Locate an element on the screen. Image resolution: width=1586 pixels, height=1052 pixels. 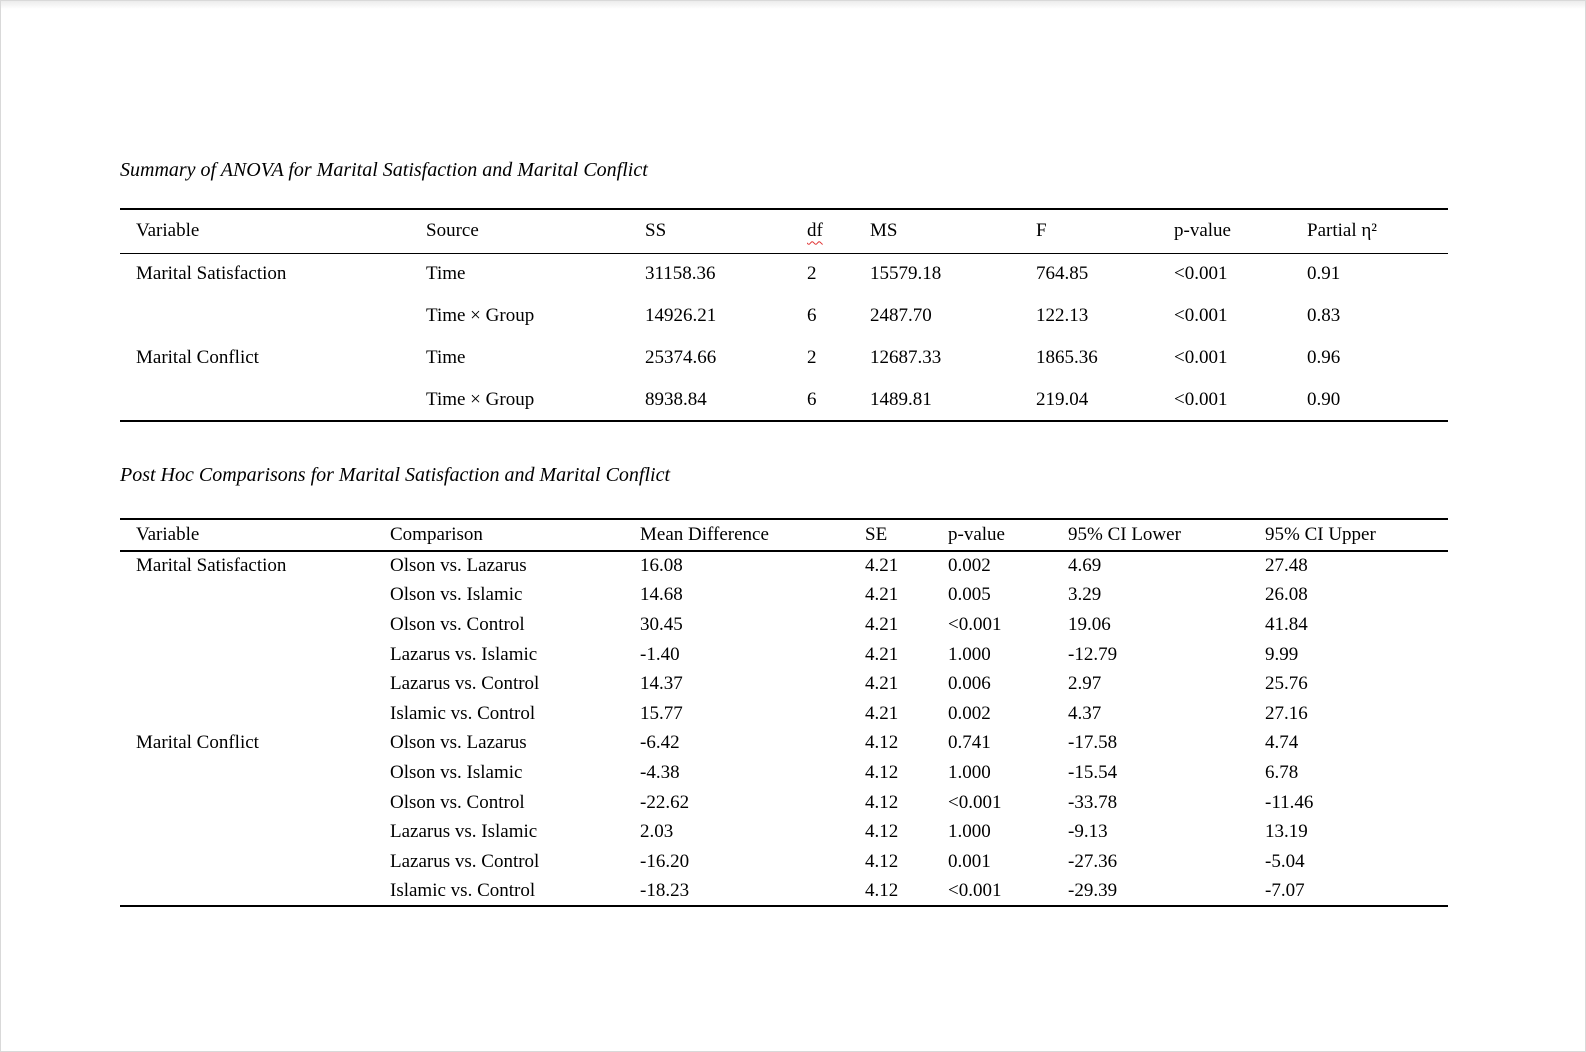
table-cell: 31158.36 is located at coordinates (680, 274).